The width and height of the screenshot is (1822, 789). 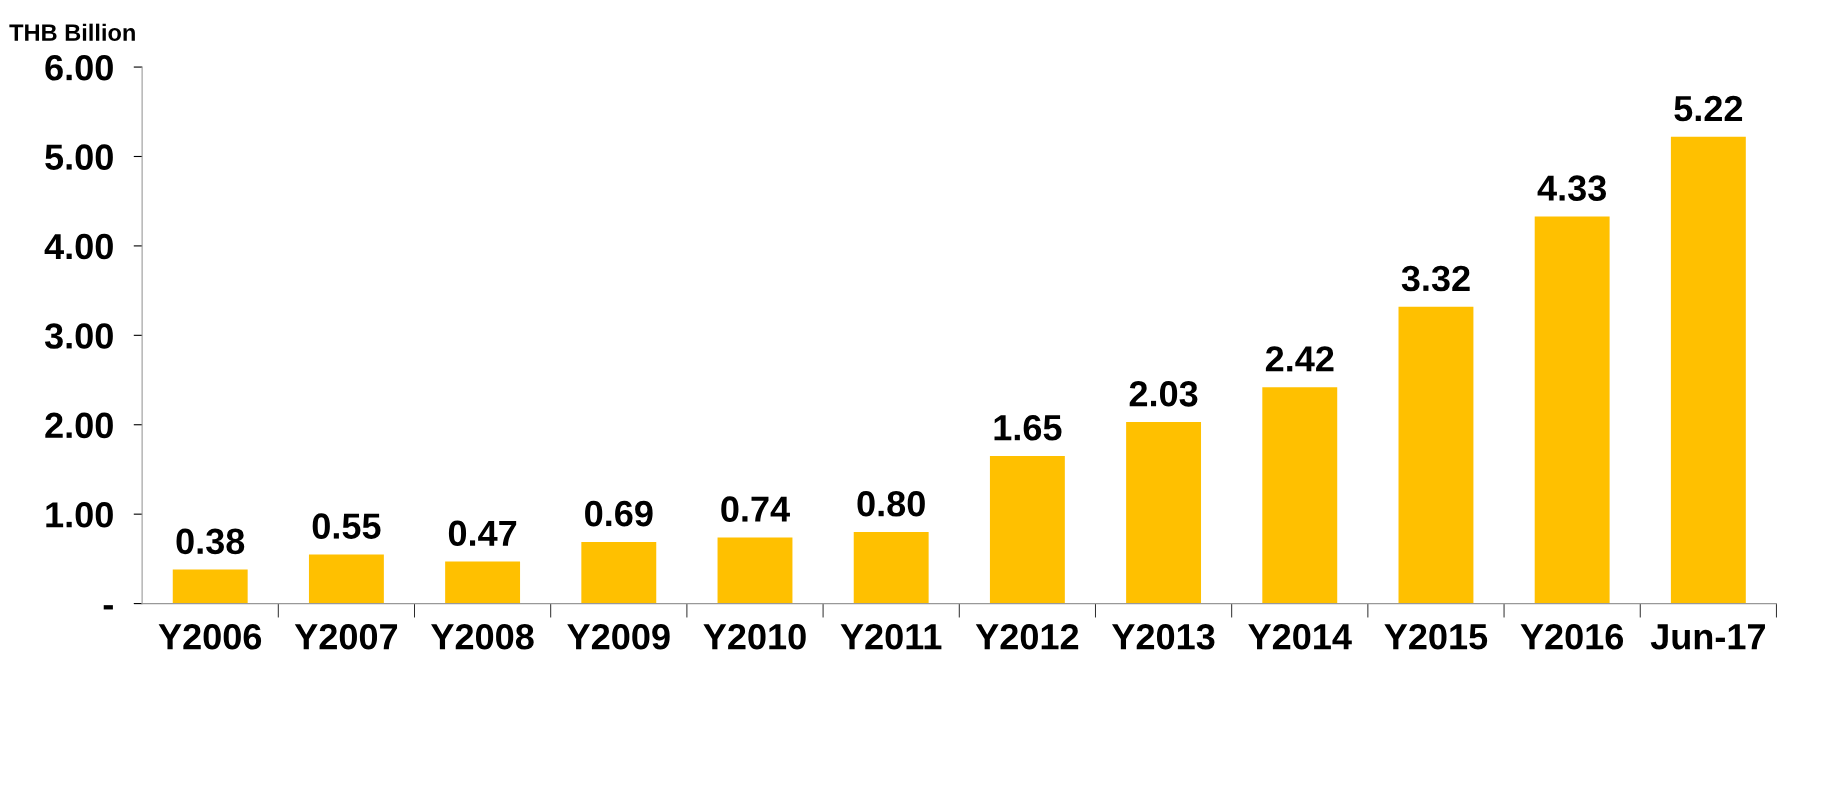 What do you see at coordinates (482, 533) in the screenshot?
I see `data-label: 0.47` at bounding box center [482, 533].